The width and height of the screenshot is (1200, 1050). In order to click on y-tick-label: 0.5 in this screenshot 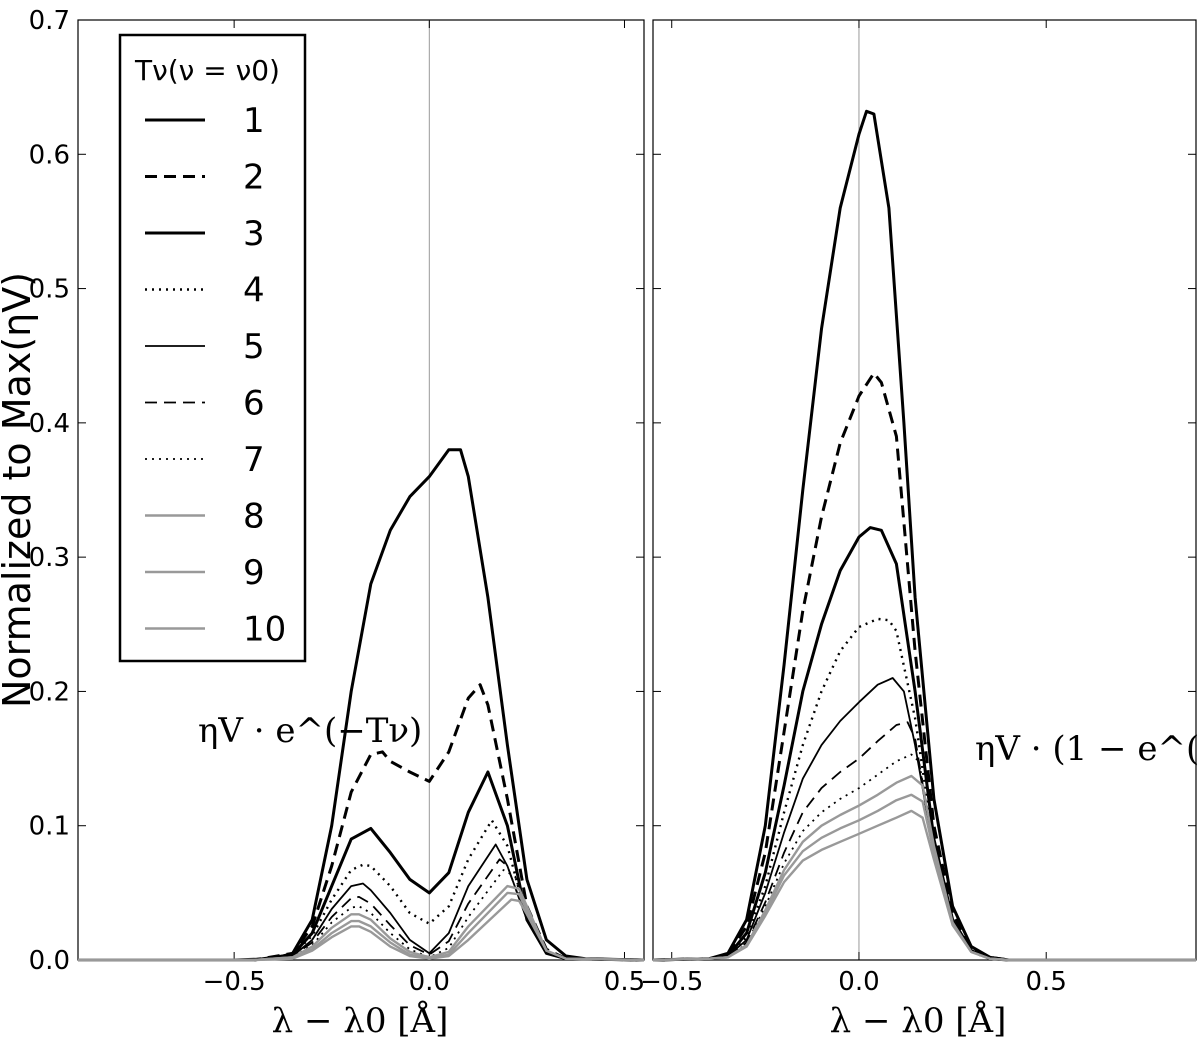, I will do `click(49, 290)`.